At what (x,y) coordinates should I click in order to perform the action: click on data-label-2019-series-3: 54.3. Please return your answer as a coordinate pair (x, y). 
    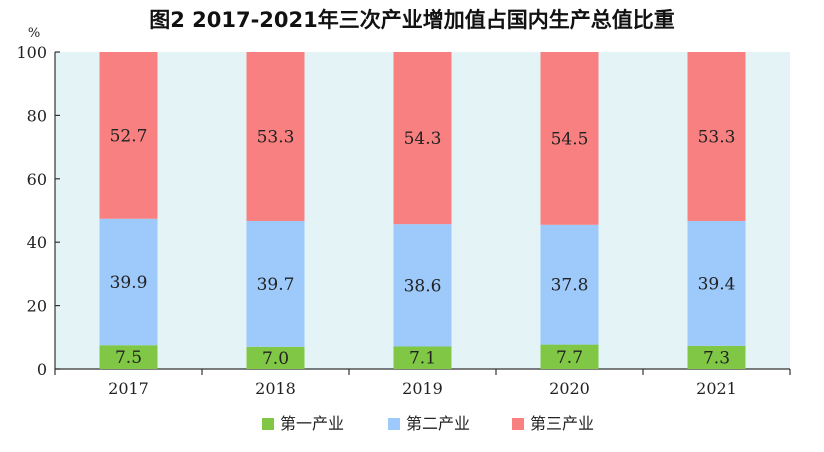
    Looking at the image, I should click on (423, 139).